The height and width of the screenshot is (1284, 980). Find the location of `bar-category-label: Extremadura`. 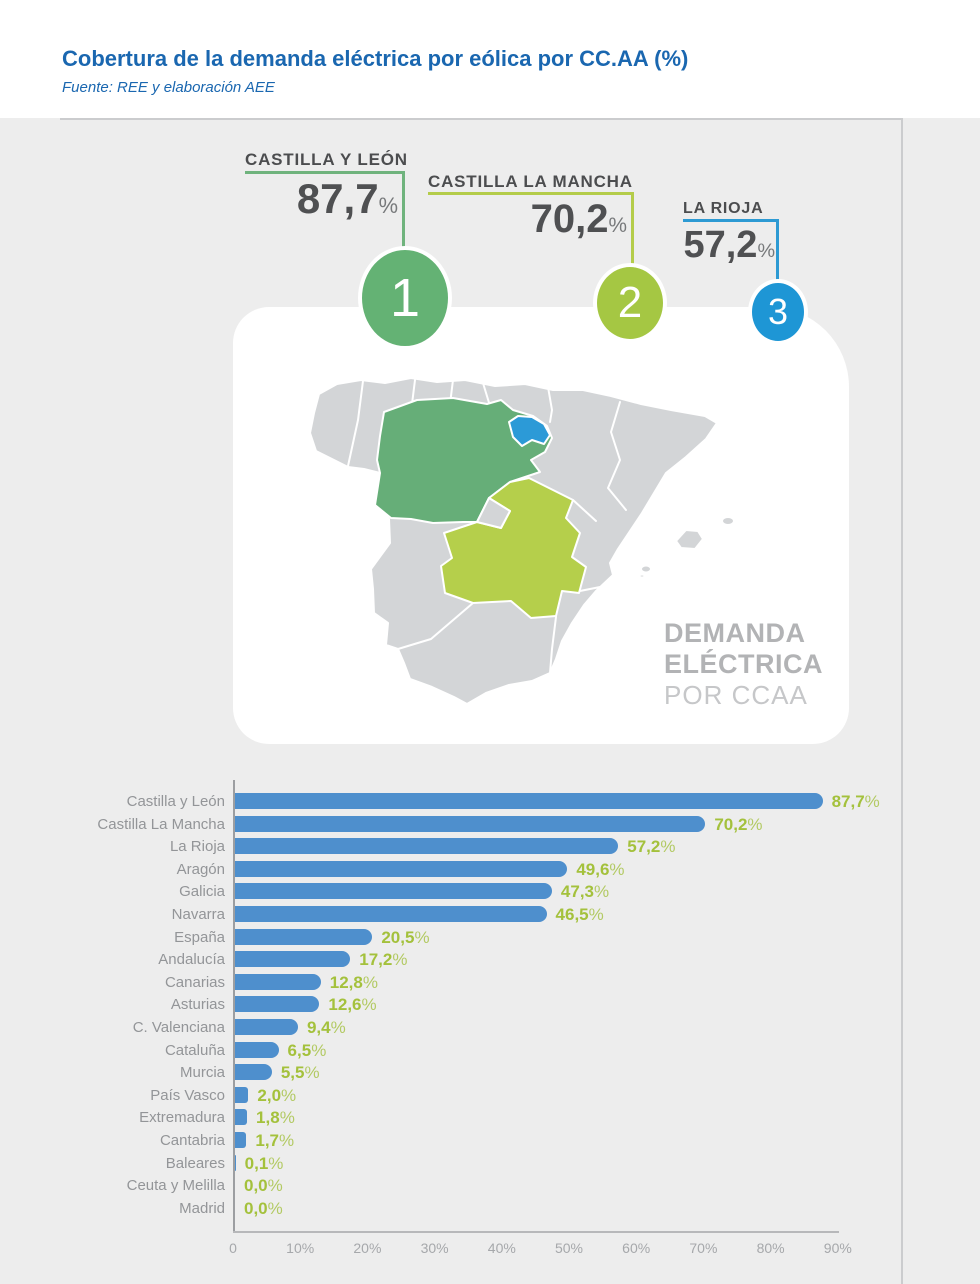

bar-category-label: Extremadura is located at coordinates (182, 1118).